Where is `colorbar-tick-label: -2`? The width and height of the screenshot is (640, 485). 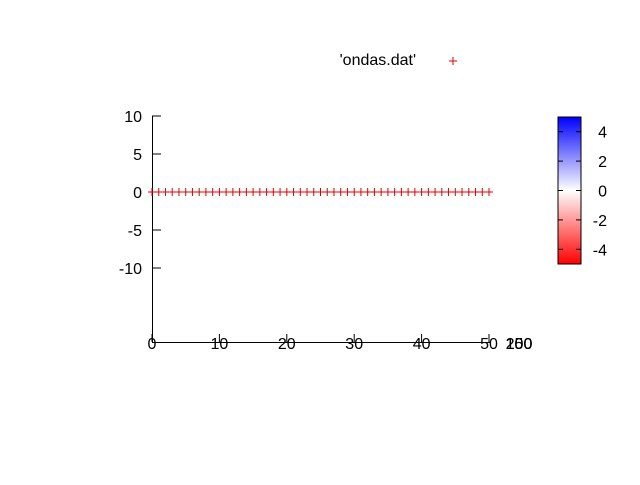
colorbar-tick-label: -2 is located at coordinates (600, 221).